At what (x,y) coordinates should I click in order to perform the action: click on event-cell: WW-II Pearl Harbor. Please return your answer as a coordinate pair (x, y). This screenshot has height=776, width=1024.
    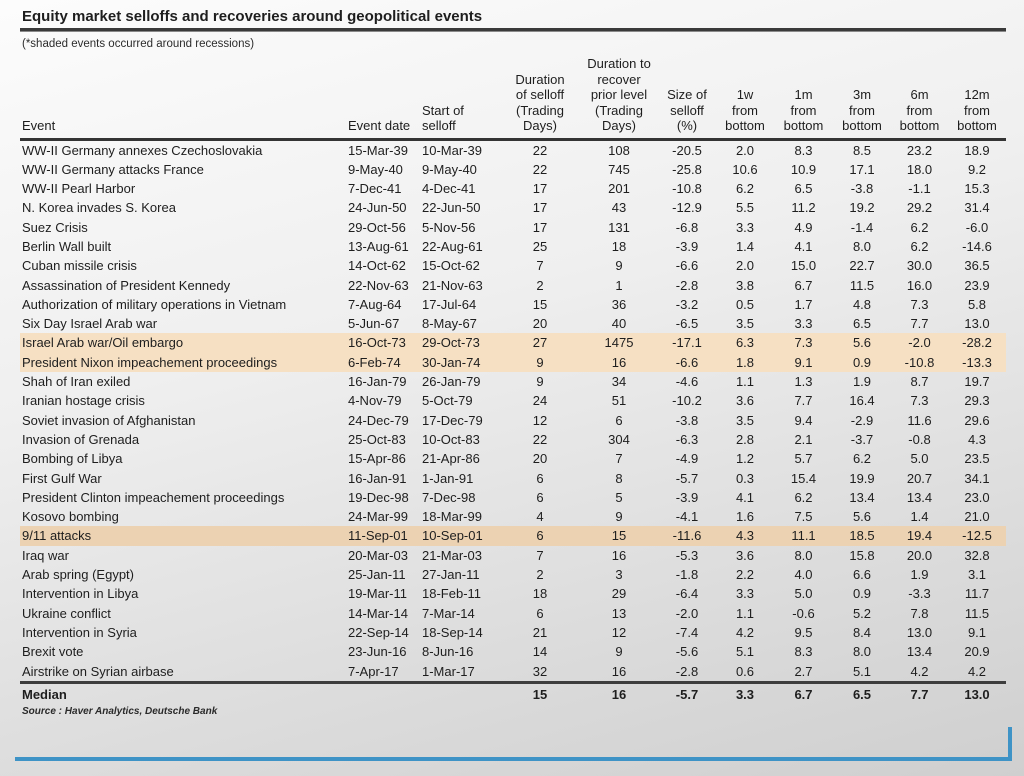
    Looking at the image, I should click on (79, 189).